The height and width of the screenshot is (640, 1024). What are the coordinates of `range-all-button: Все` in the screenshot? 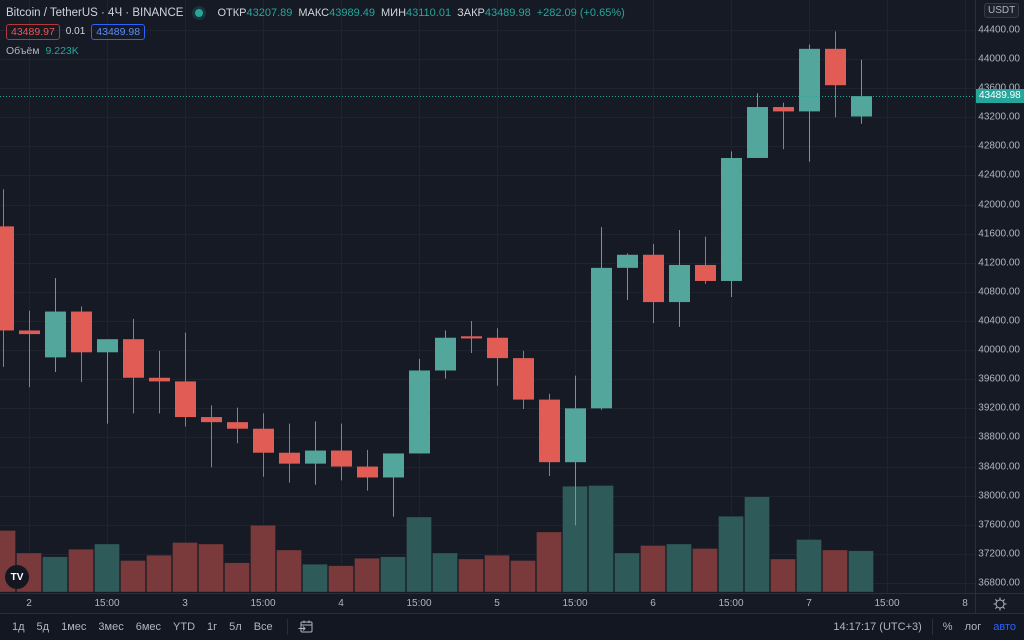 It's located at (263, 627).